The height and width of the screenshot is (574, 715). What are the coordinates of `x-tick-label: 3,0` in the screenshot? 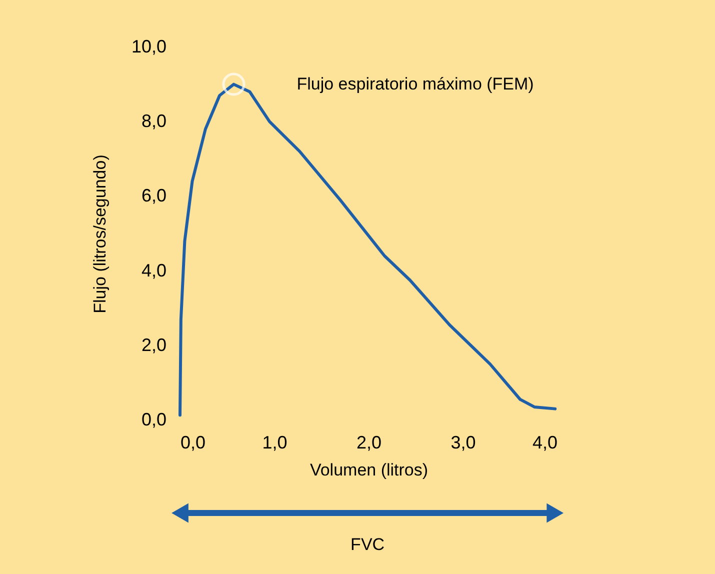 It's located at (463, 442).